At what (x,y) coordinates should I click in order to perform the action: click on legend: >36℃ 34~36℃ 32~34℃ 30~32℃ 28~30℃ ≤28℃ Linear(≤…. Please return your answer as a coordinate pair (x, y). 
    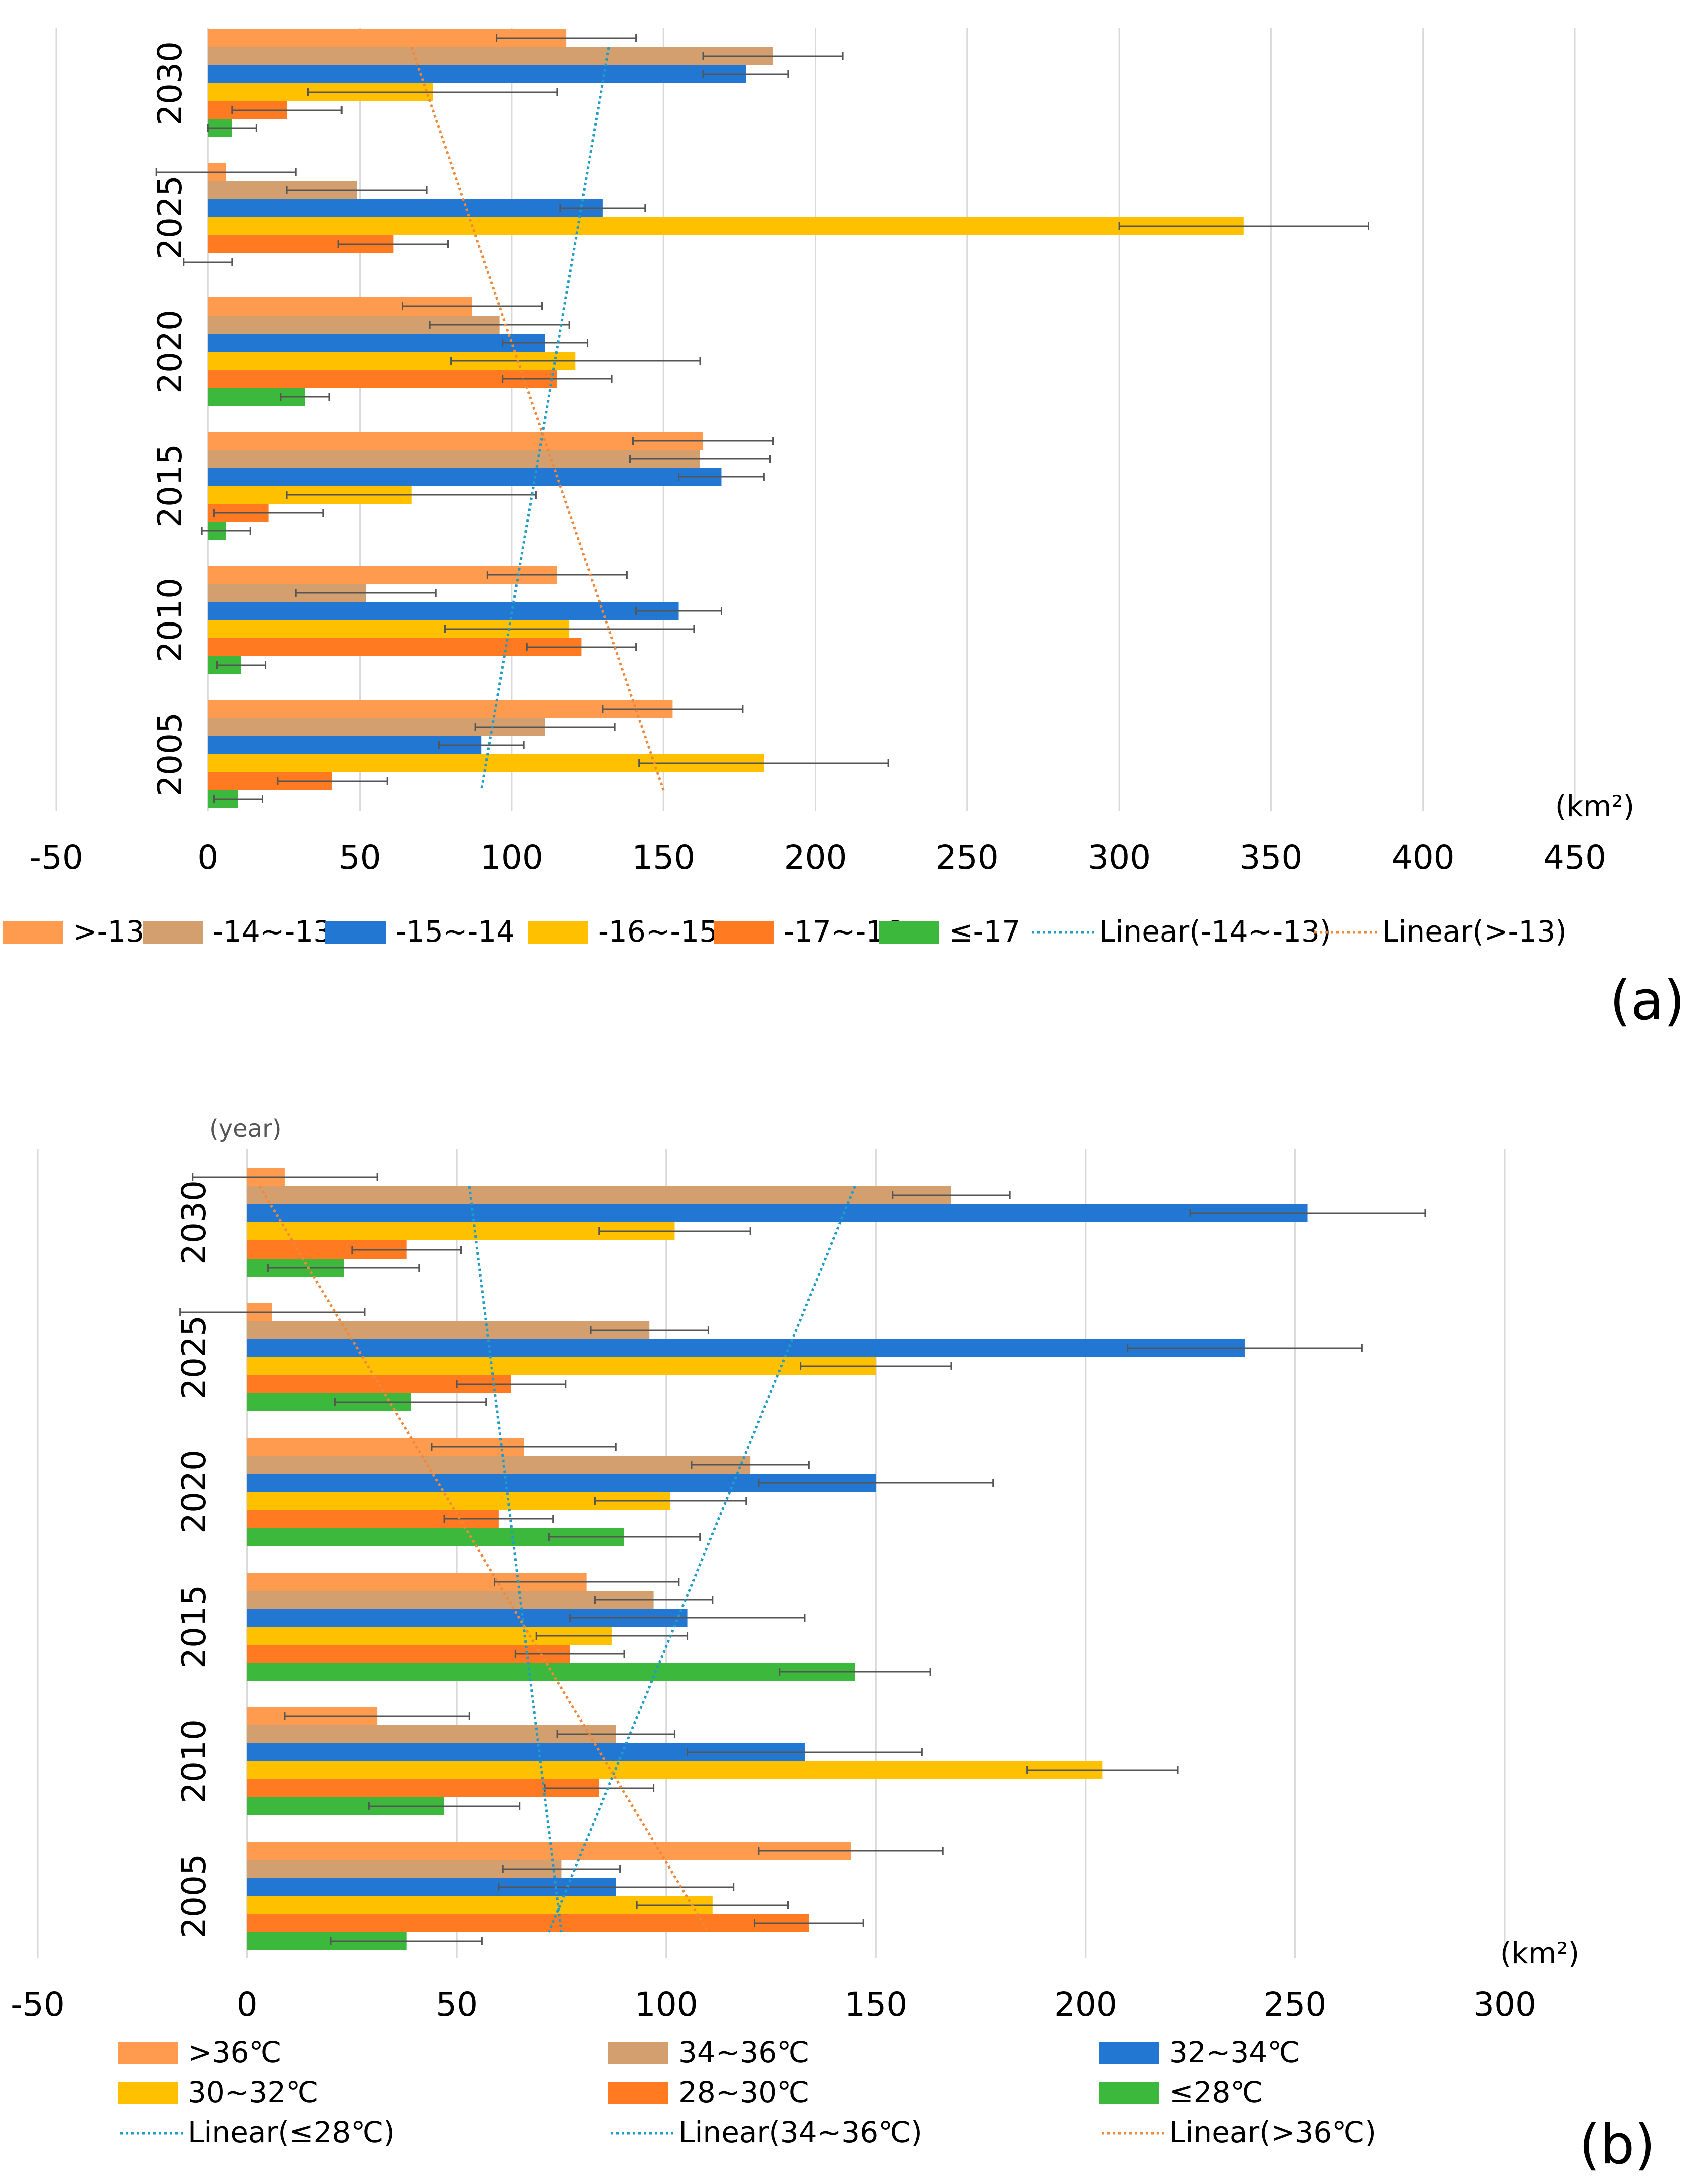
    Looking at the image, I should click on (747, 2092).